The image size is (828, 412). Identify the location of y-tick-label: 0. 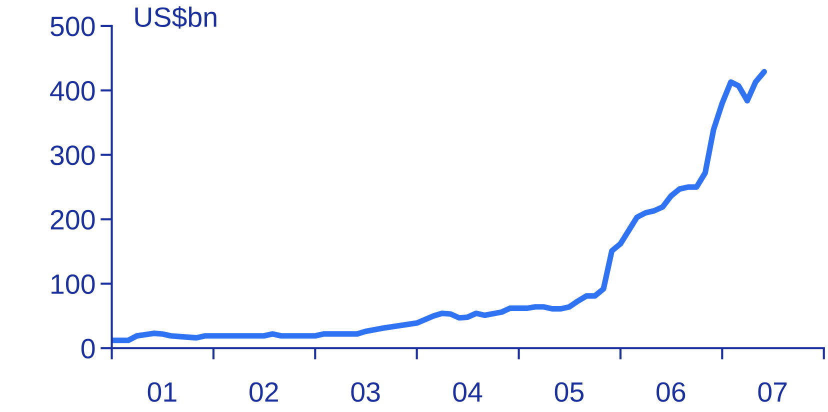
(88, 348).